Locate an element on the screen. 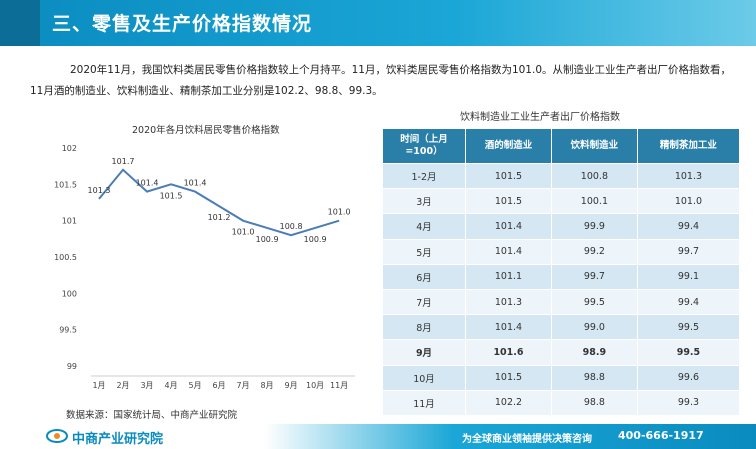  table-header-cell: 时间（上月=100） is located at coordinates (424, 146).